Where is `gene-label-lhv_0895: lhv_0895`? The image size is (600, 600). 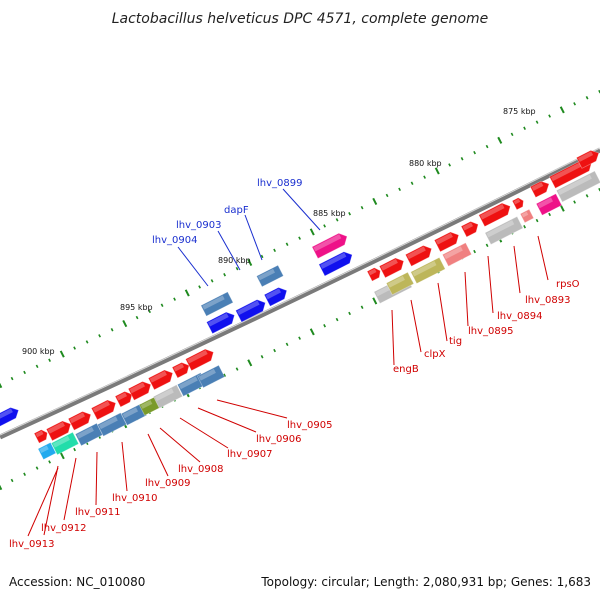 gene-label-lhv_0895: lhv_0895 is located at coordinates (490, 331).